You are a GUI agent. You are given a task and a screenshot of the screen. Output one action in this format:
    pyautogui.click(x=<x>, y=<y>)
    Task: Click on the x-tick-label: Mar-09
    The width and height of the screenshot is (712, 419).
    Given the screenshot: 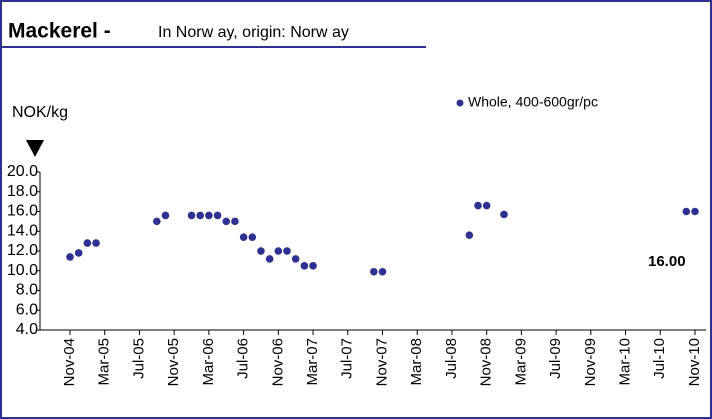 What is the action you would take?
    pyautogui.click(x=520, y=362)
    